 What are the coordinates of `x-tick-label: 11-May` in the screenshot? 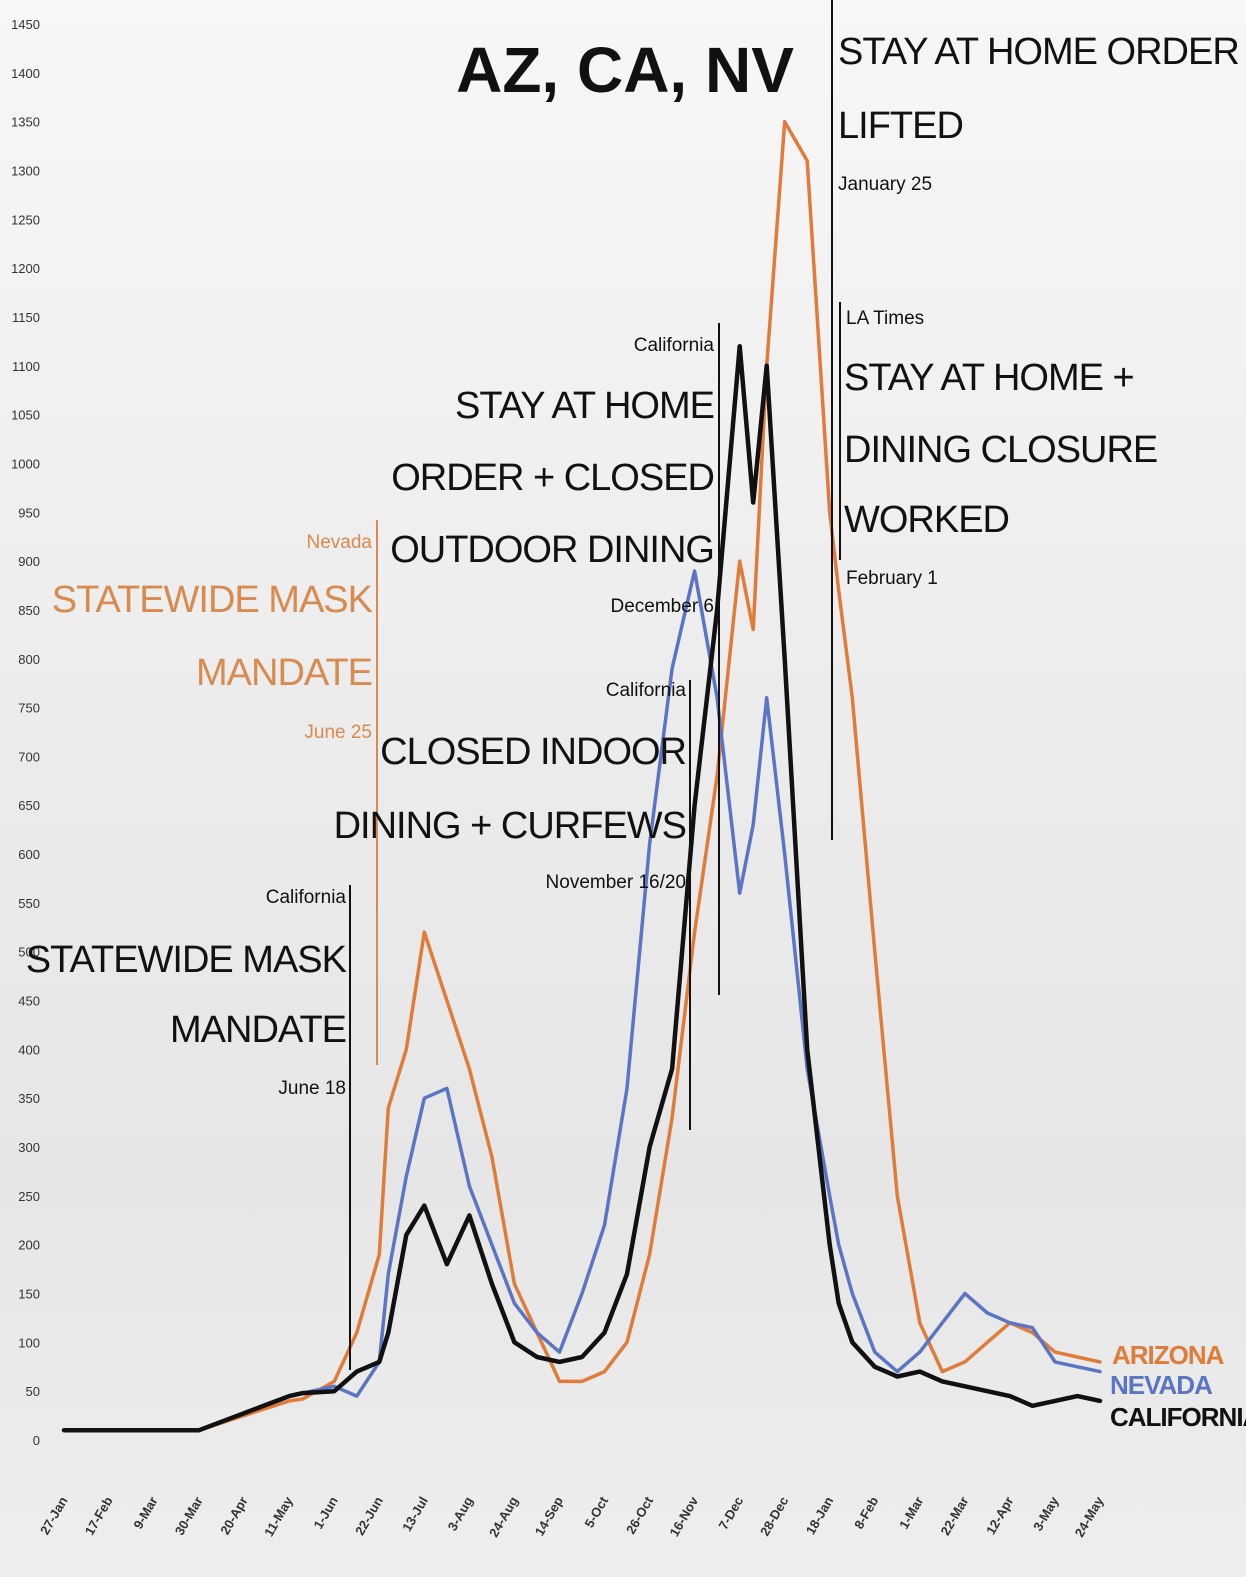 It's located at (278, 1516).